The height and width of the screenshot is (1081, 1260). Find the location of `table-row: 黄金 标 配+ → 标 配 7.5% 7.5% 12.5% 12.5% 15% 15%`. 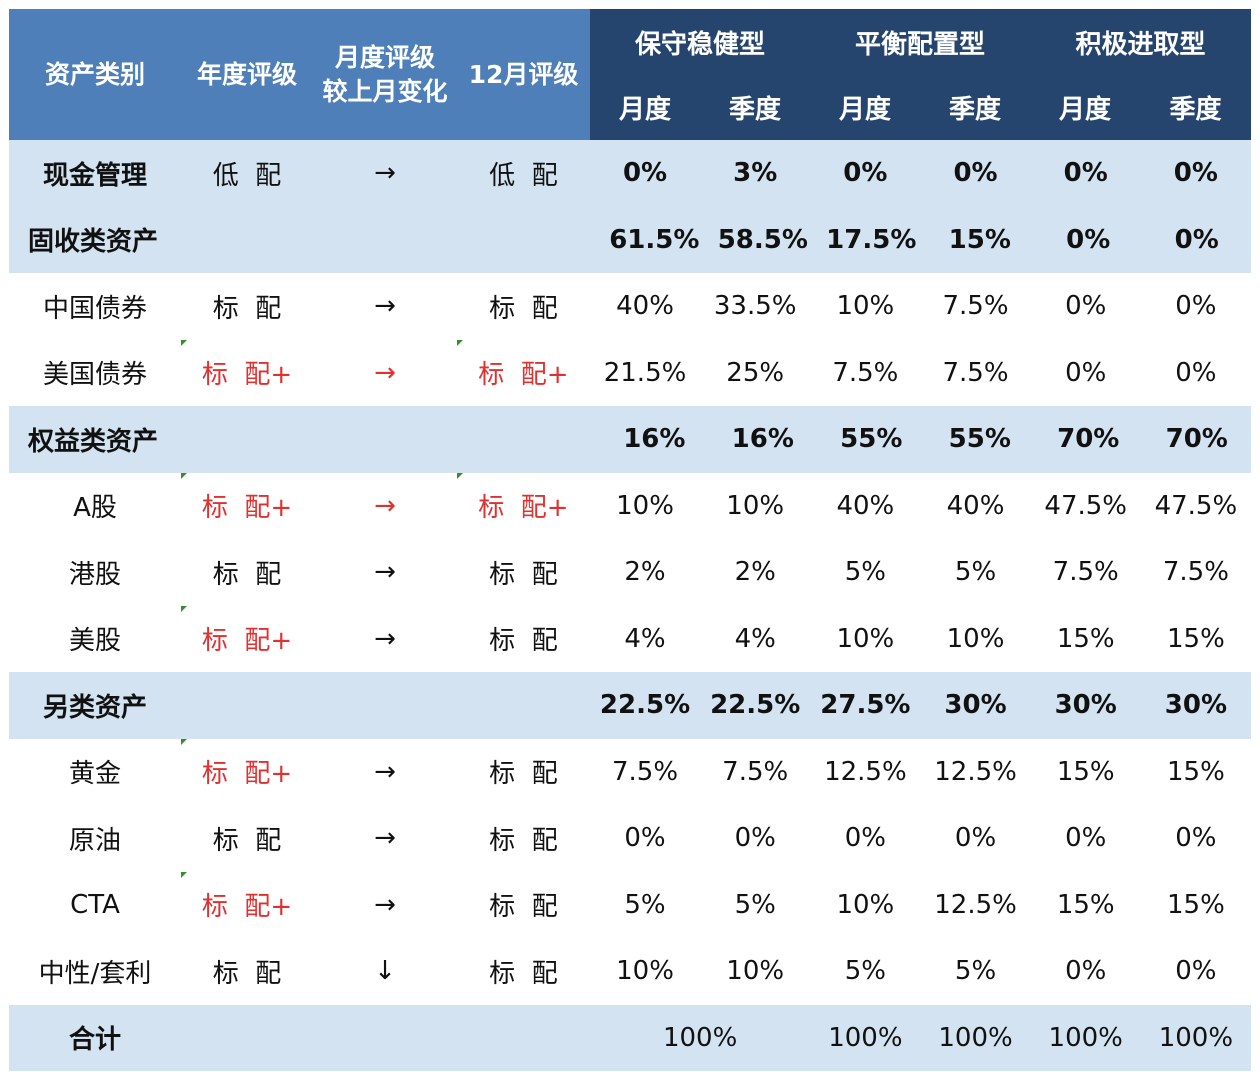

table-row: 黄金 标 配+ → 标 配 7.5% 7.5% 12.5% 12.5% 15% 15% is located at coordinates (630, 772).